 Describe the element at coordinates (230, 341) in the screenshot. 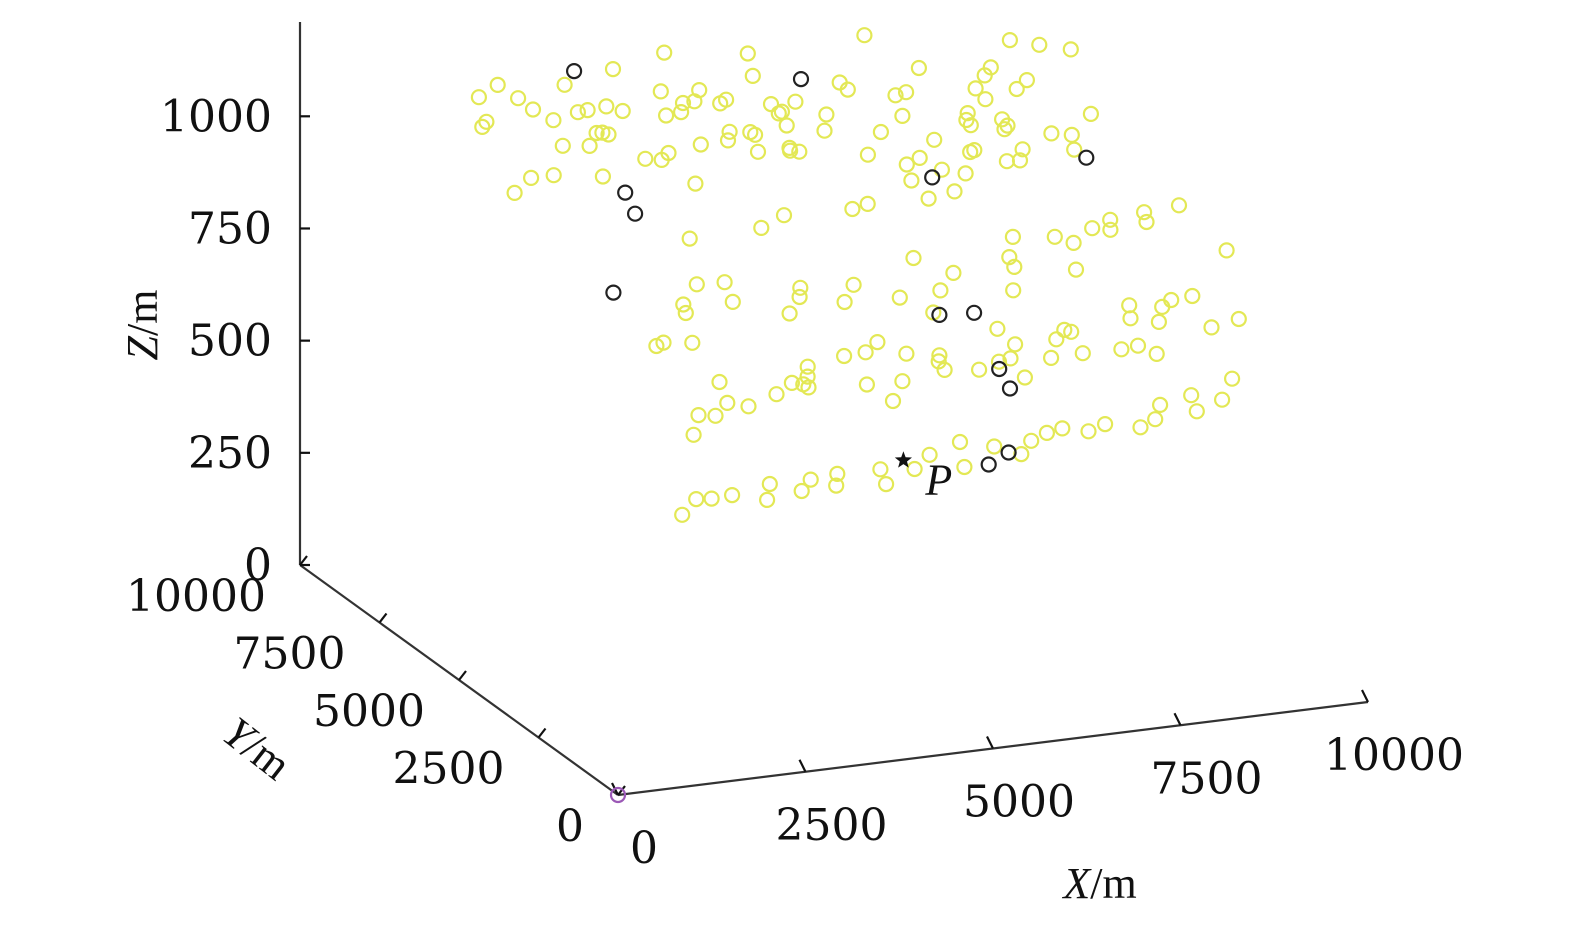

I see `z-tick-label: 500` at that location.